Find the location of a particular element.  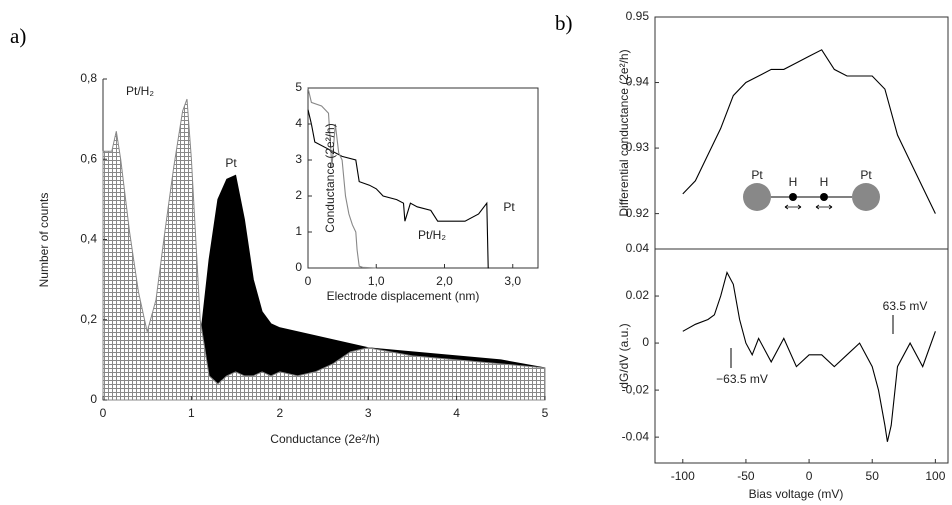

annotation: 63.5 mV is located at coordinates (905, 306).